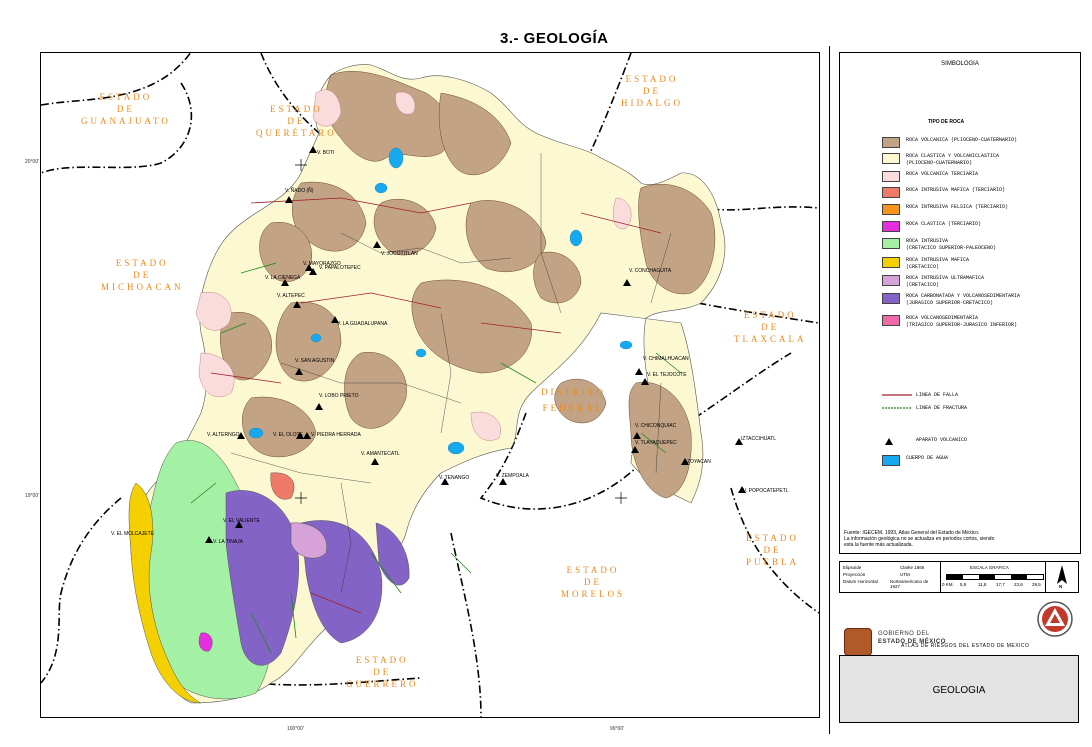 This screenshot has width=1092, height=747. What do you see at coordinates (945, 209) in the screenshot?
I see `legend-rock-row: ROCA INTRUSIVA FELSICA (TERCIARIO)` at bounding box center [945, 209].